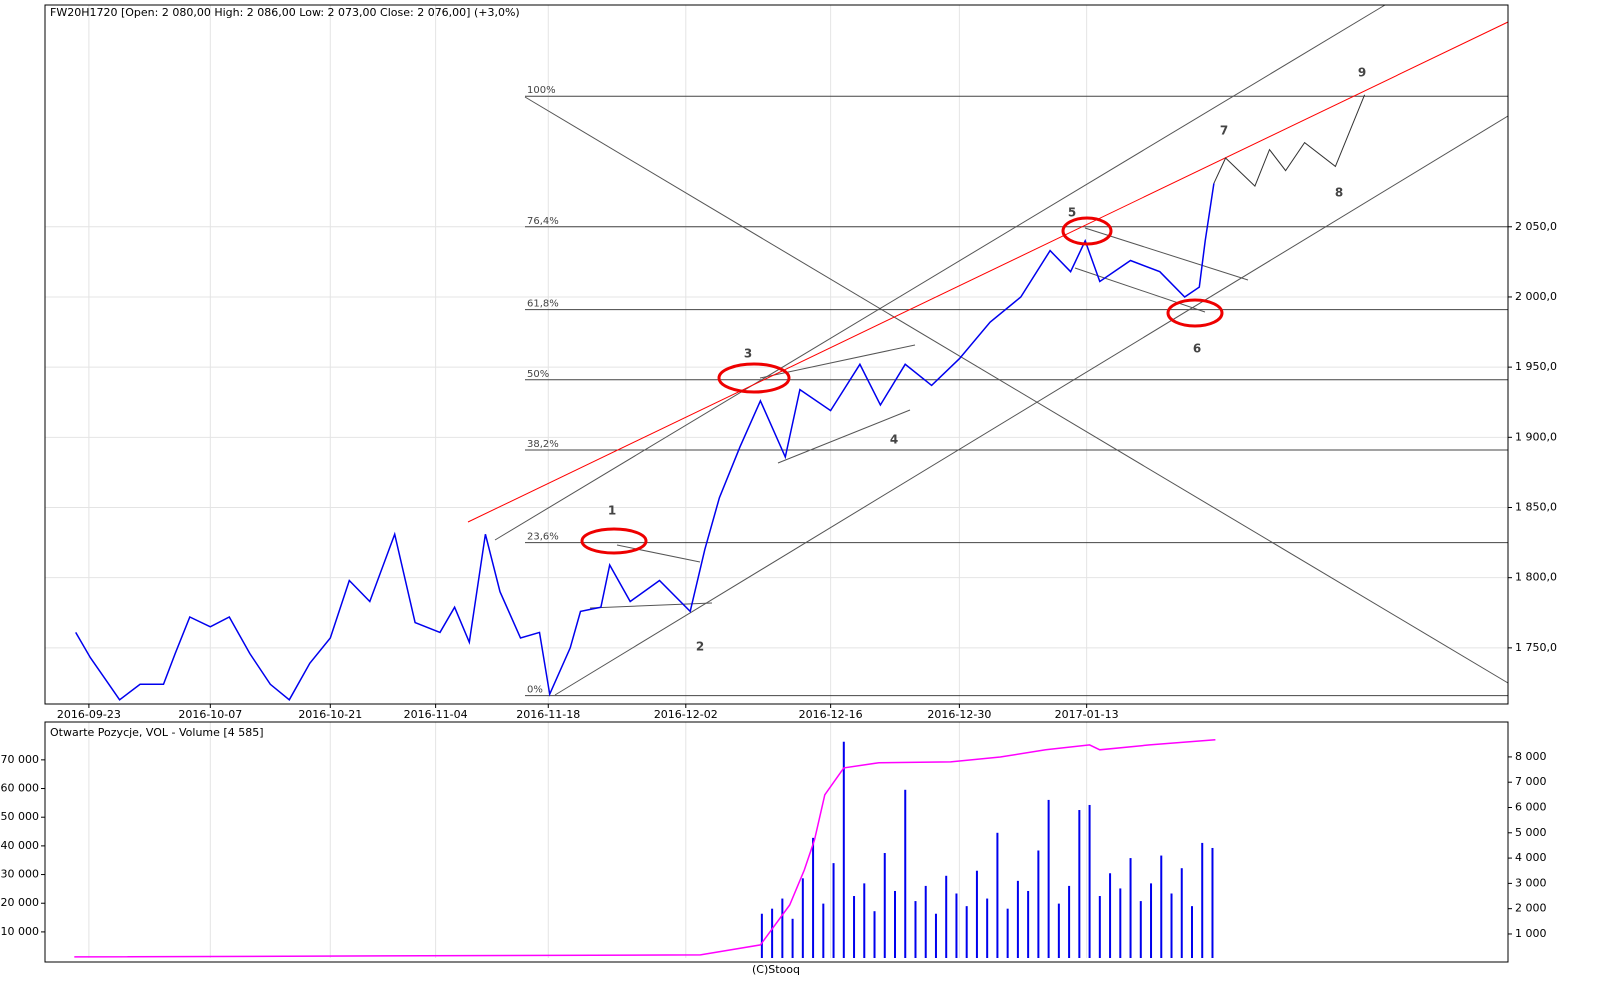 This screenshot has width=1600, height=1000. What do you see at coordinates (776, 969) in the screenshot?
I see `footer: (C)Stooq` at bounding box center [776, 969].